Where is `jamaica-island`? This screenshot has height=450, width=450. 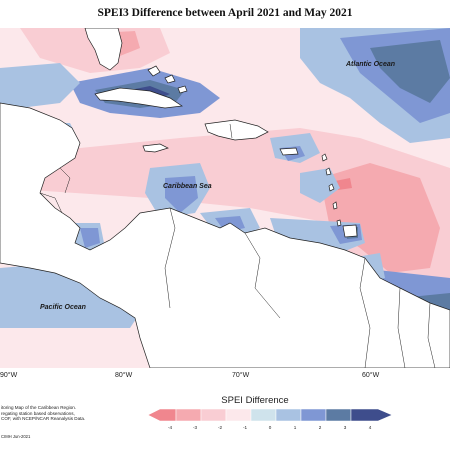 jamaica-island is located at coordinates (155, 148).